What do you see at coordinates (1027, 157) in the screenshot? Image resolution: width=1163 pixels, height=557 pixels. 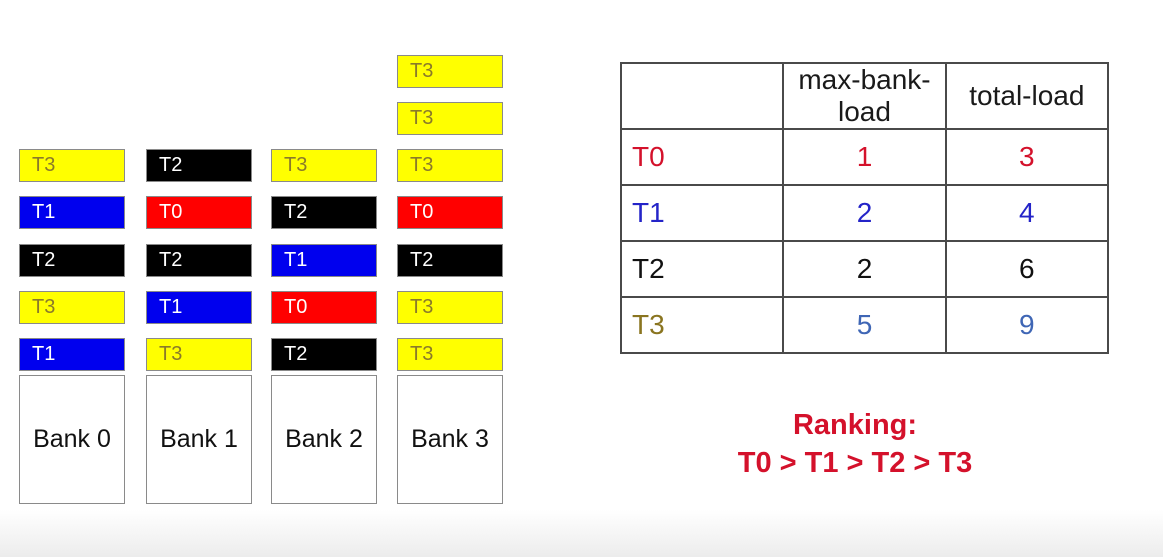 I see `total-load-value: 3` at bounding box center [1027, 157].